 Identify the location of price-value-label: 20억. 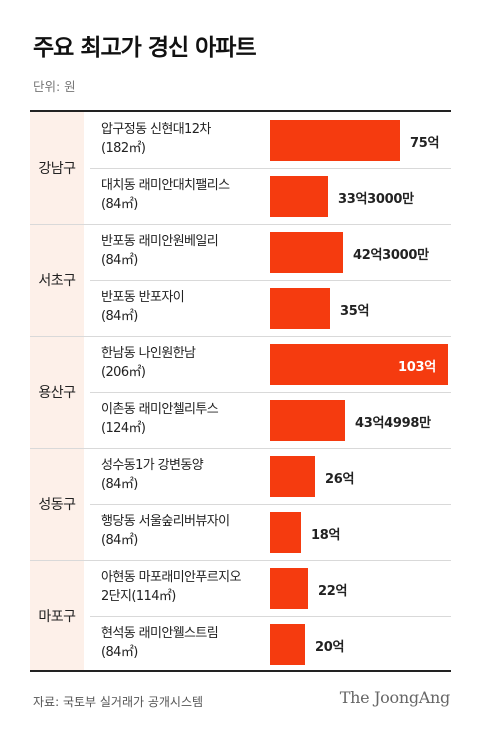
(330, 647).